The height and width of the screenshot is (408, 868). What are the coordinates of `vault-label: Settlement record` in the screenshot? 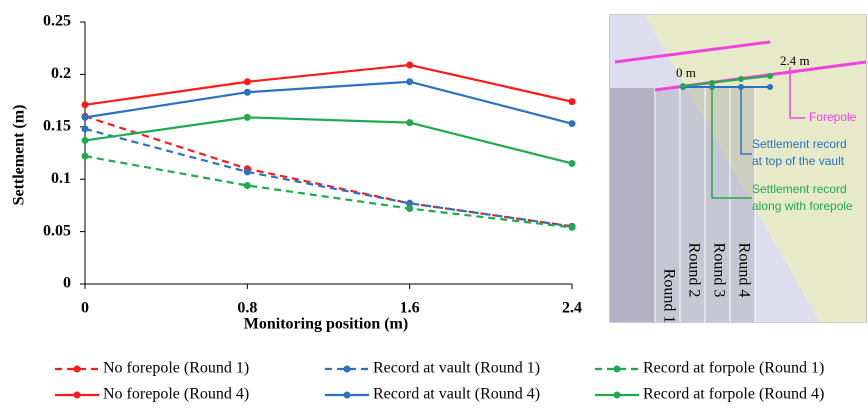 It's located at (799, 144).